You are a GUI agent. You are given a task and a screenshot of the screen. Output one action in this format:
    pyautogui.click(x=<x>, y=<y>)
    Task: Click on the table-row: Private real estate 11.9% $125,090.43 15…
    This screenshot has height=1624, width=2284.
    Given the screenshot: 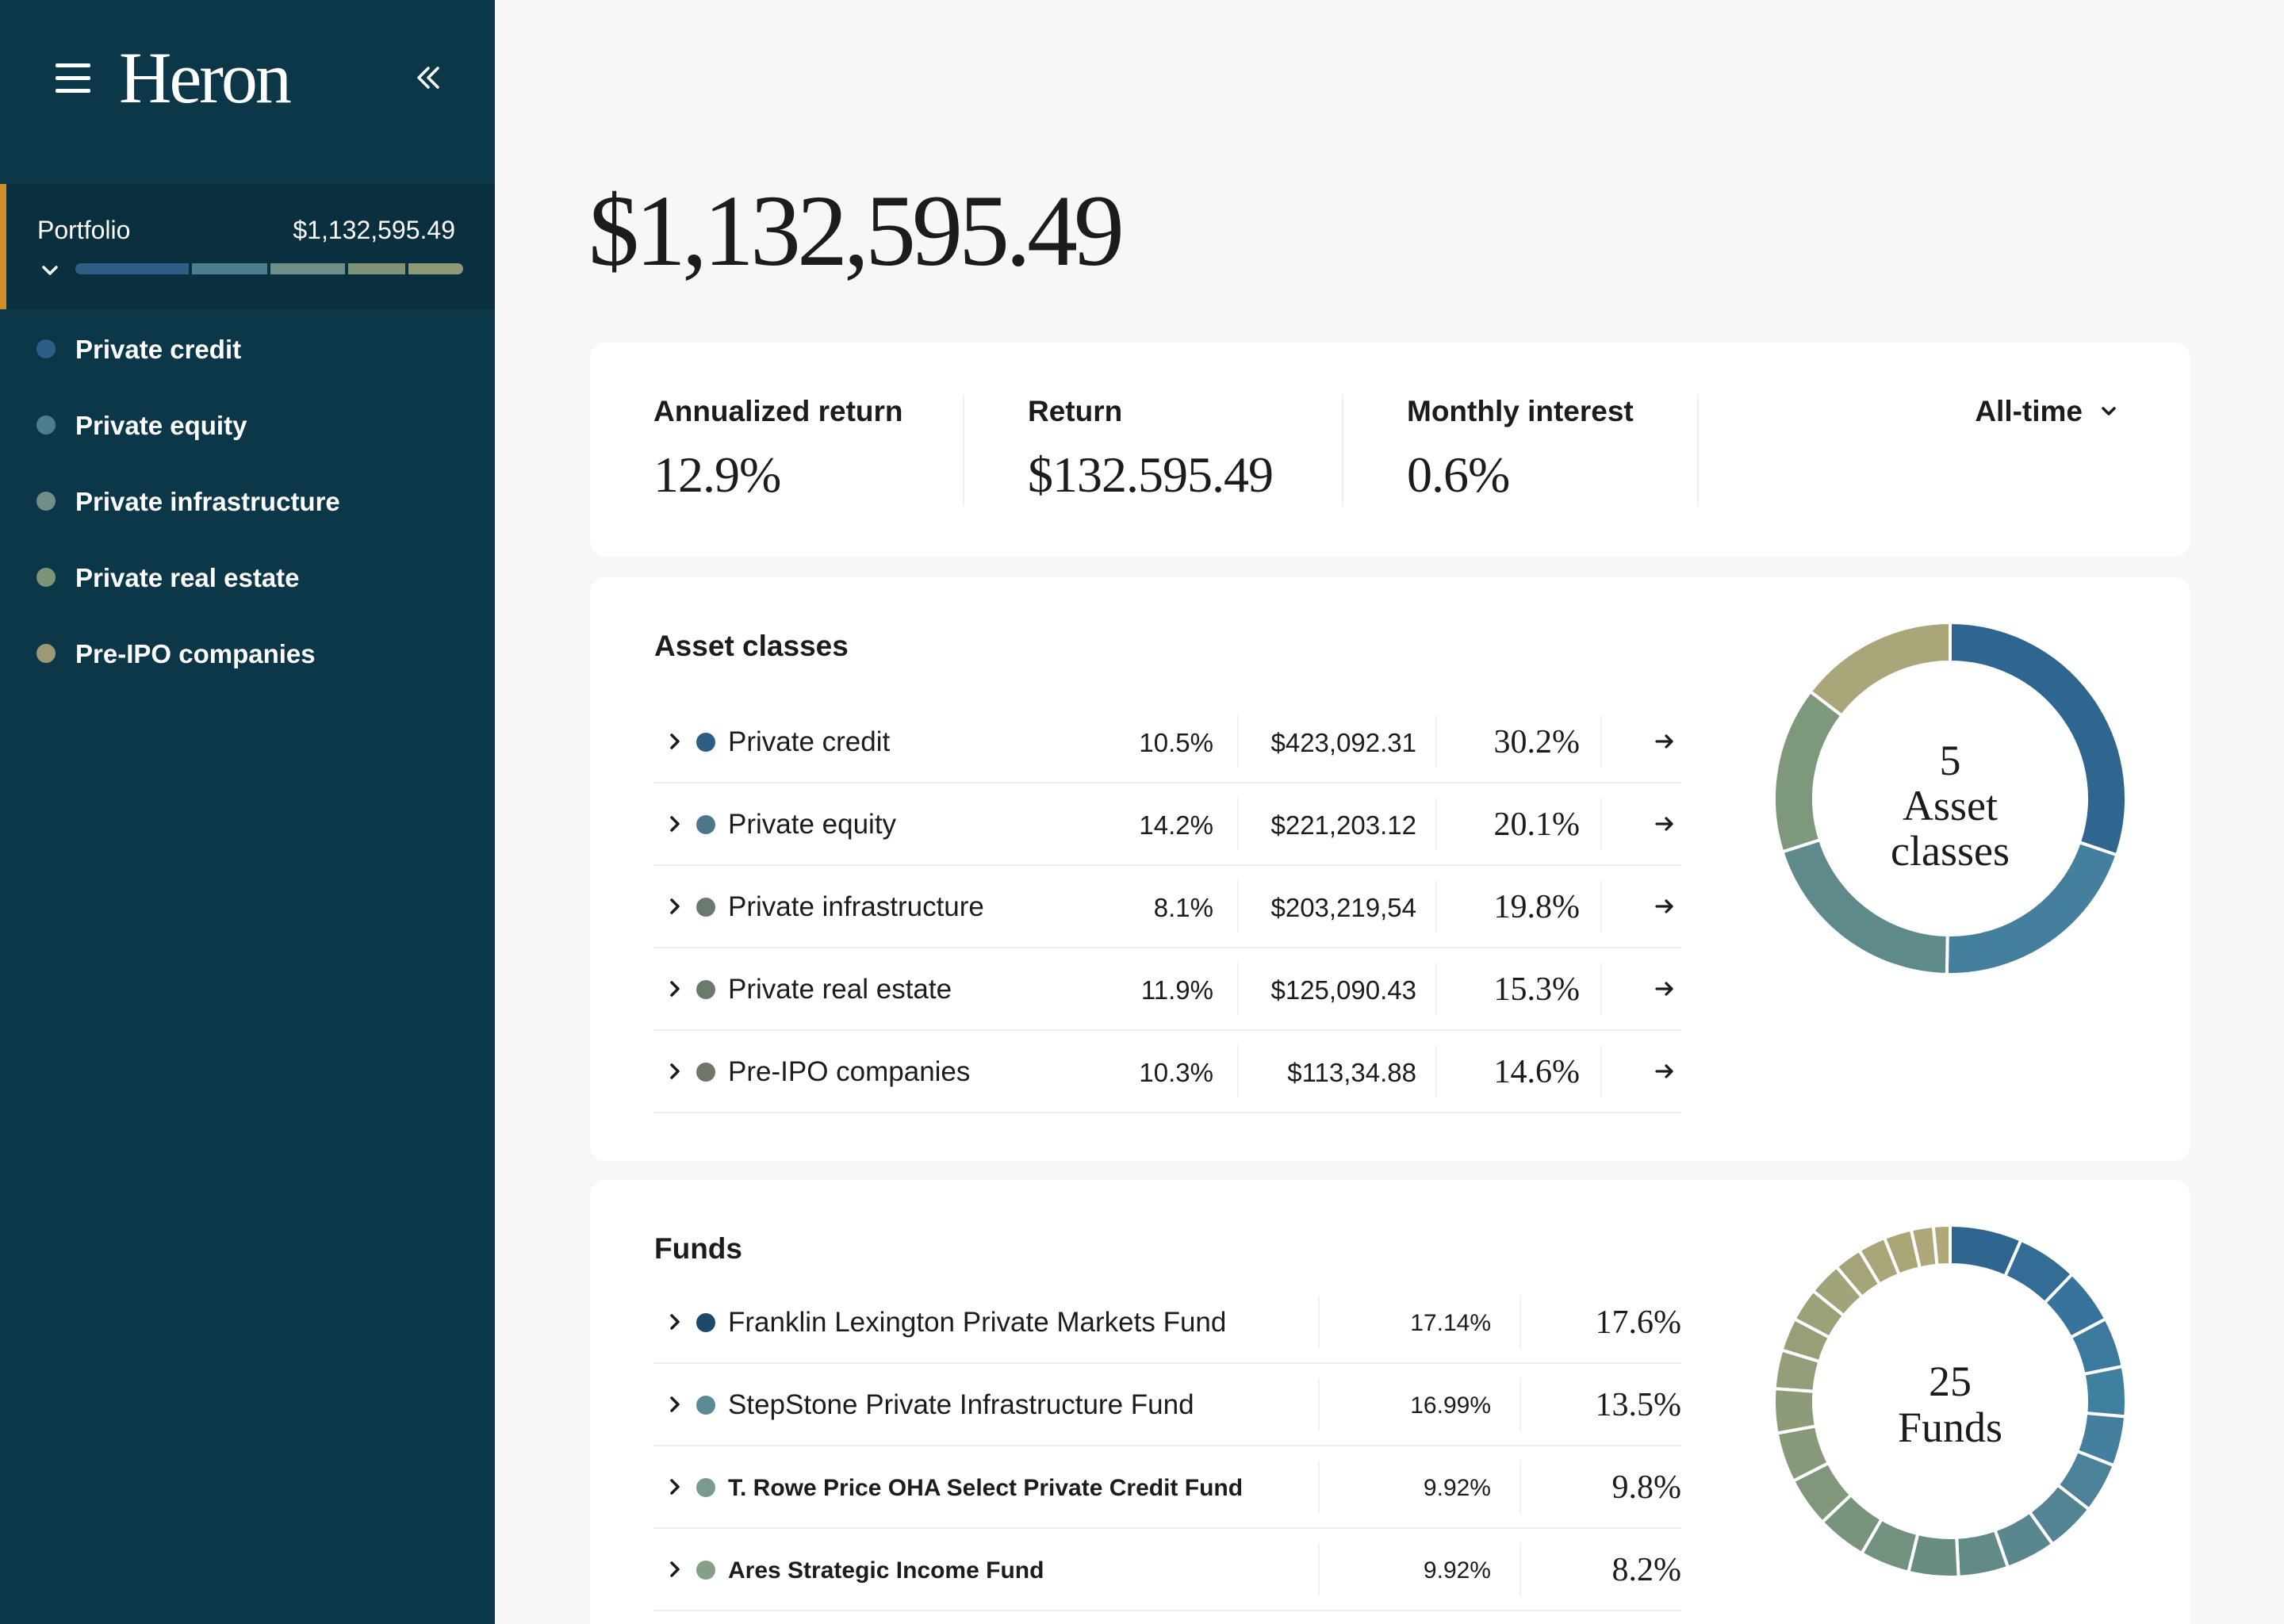 What is the action you would take?
    pyautogui.click(x=1167, y=989)
    